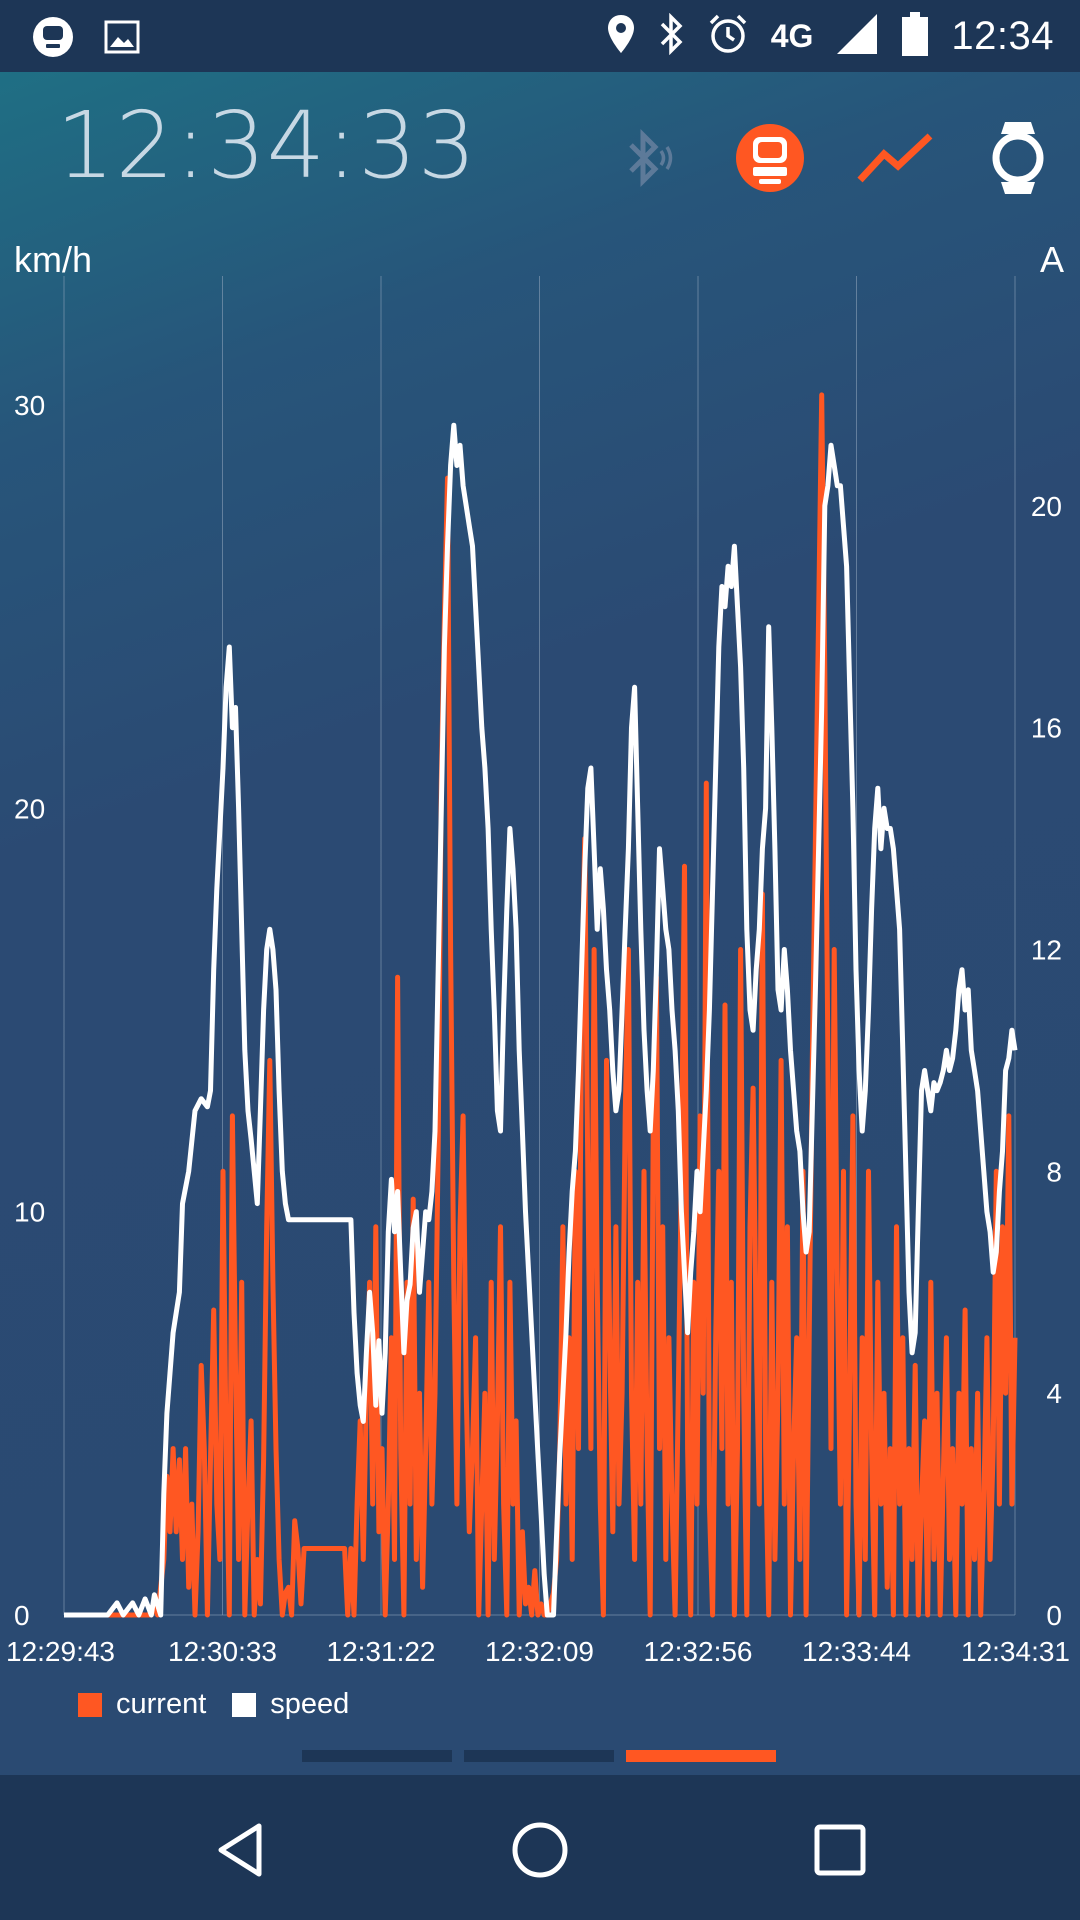  Describe the element at coordinates (29, 405) in the screenshot. I see `y-left-tick-label: 30` at that location.